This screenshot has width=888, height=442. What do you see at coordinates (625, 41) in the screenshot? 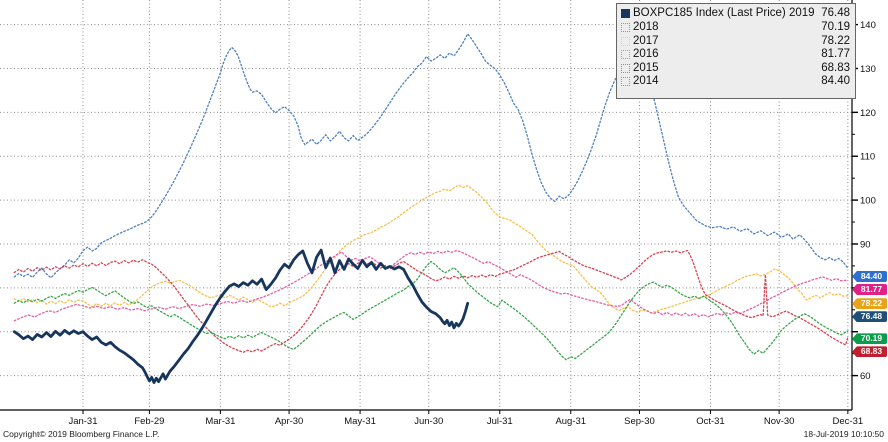
I see `series-swatch-2017` at bounding box center [625, 41].